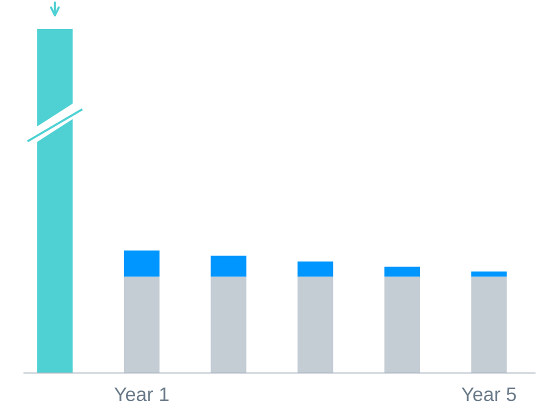  Describe the element at coordinates (141, 395) in the screenshot. I see `x-tick-label: Year 1` at that location.